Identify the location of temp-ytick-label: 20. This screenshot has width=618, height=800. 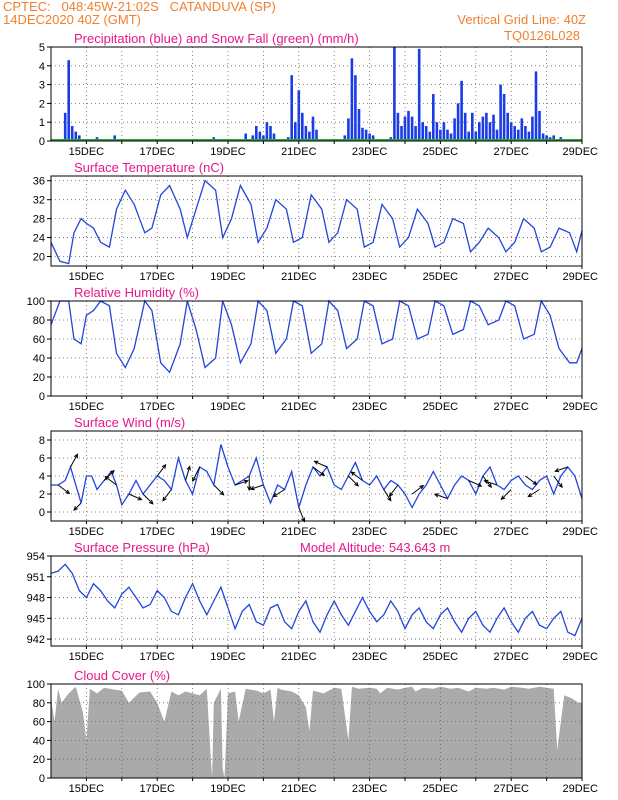
(39, 258).